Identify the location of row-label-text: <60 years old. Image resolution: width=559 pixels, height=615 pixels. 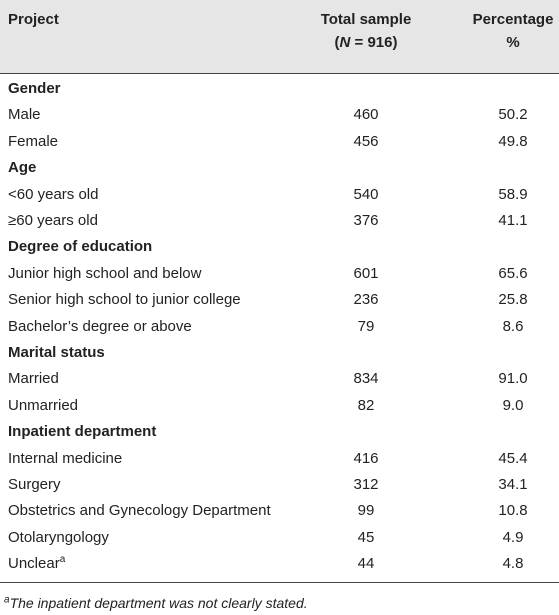
(53, 194).